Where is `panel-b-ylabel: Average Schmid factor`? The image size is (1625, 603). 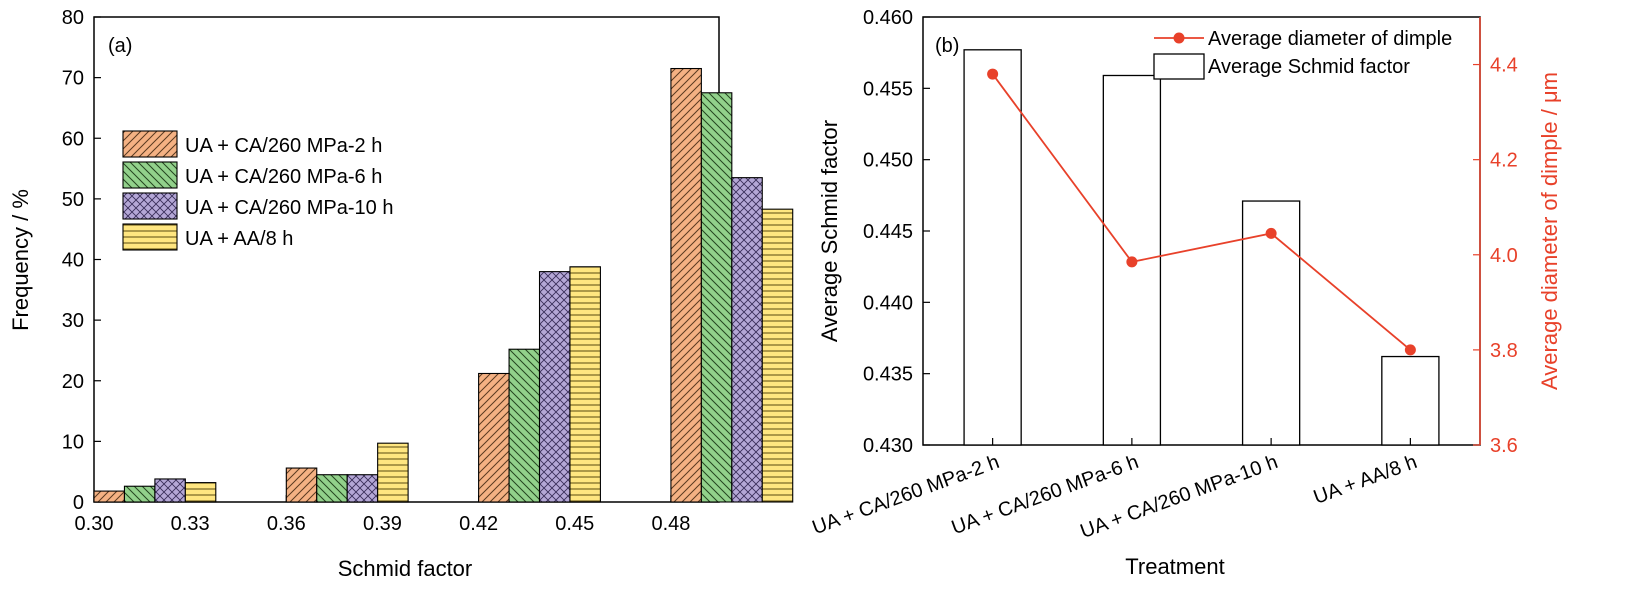 panel-b-ylabel: Average Schmid factor is located at coordinates (829, 231).